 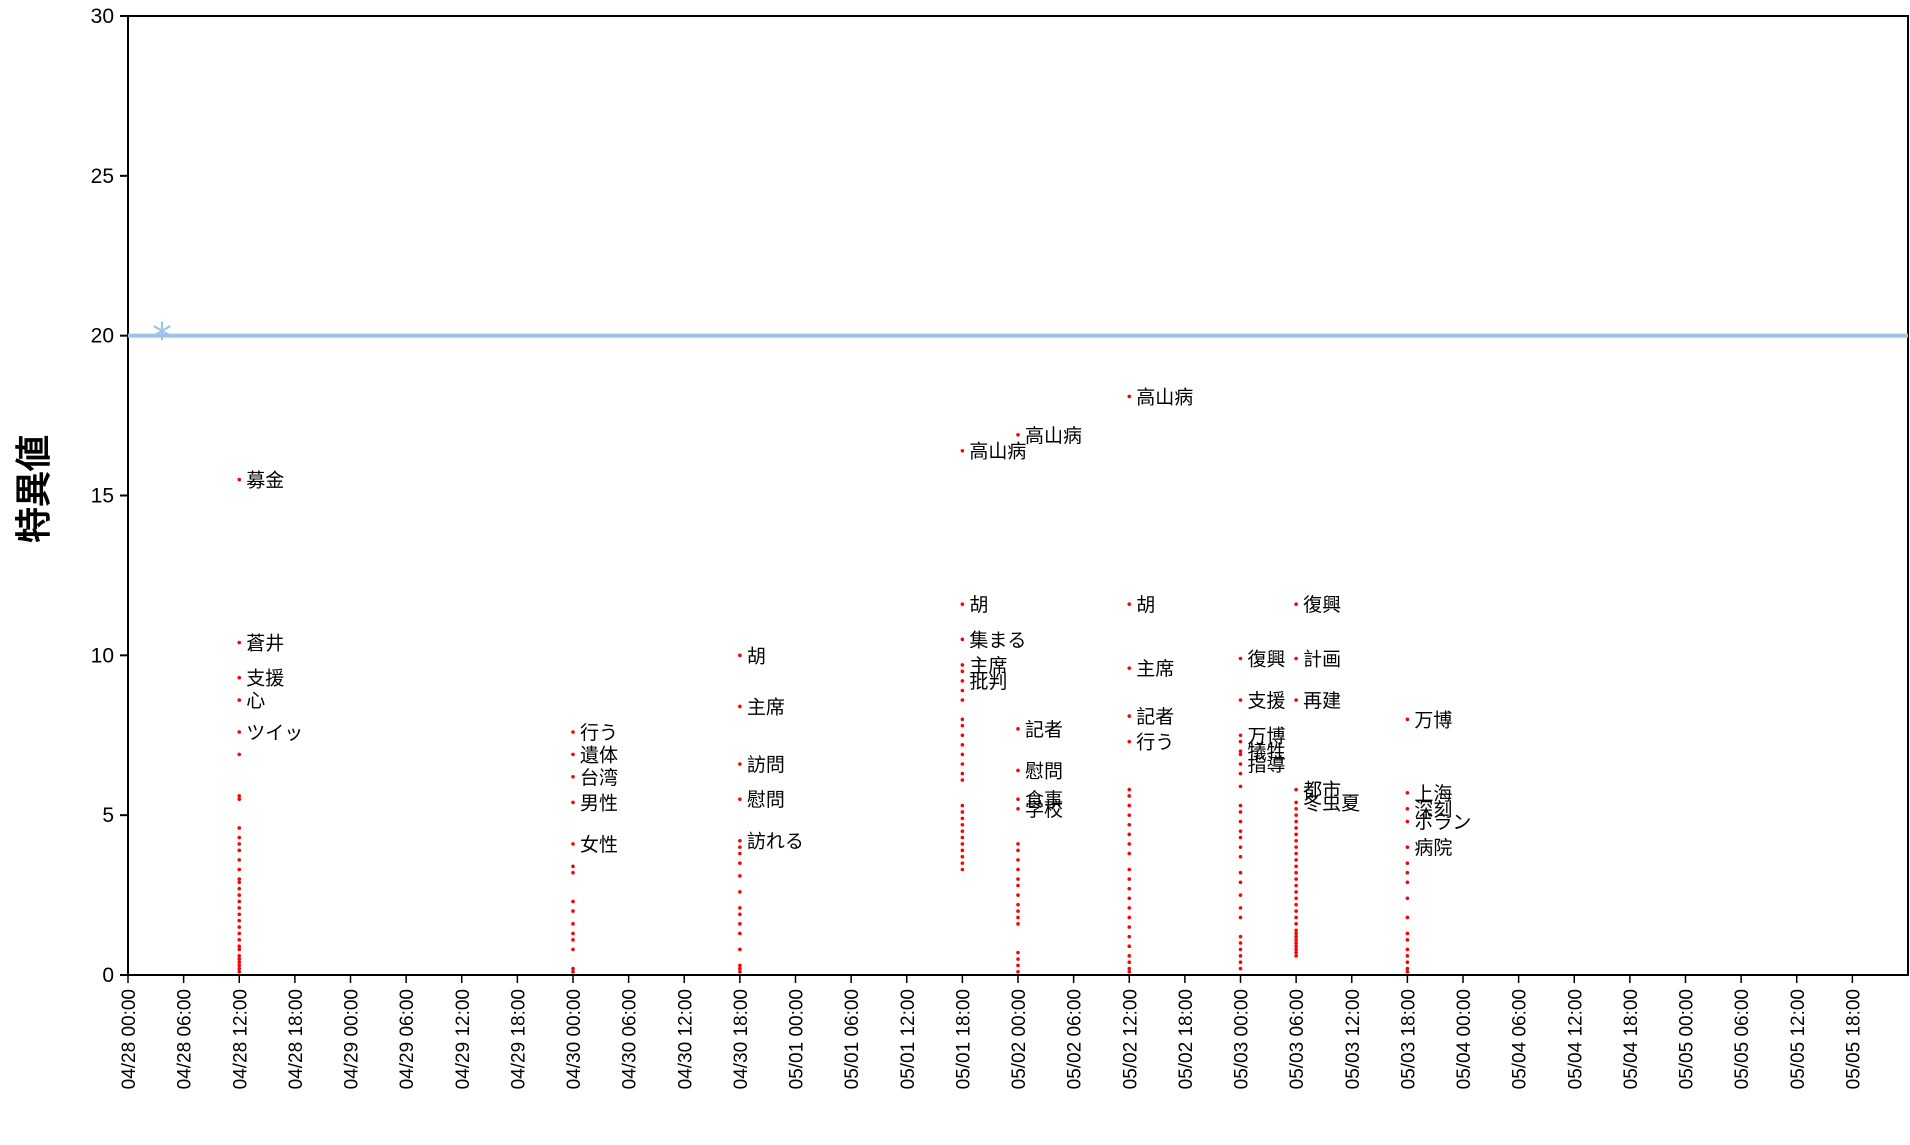 What do you see at coordinates (599, 778) in the screenshot?
I see `word-label: 台湾` at bounding box center [599, 778].